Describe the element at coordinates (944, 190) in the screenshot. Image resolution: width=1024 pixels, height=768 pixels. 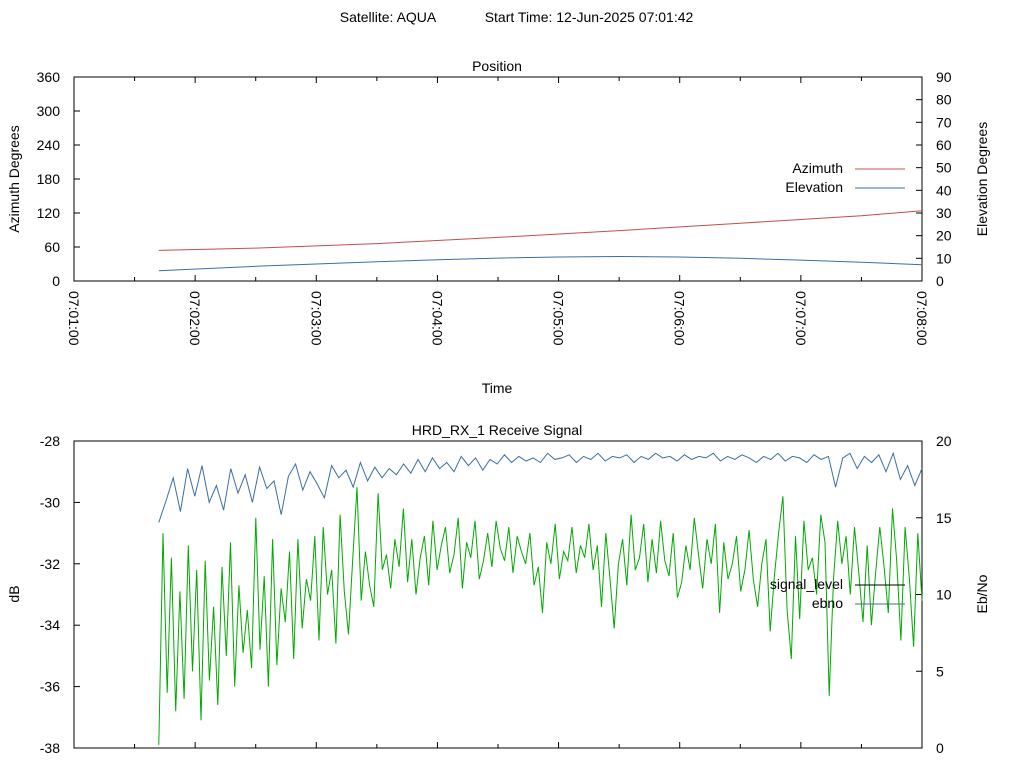
I see `y2-axis-tick-label: 40` at that location.